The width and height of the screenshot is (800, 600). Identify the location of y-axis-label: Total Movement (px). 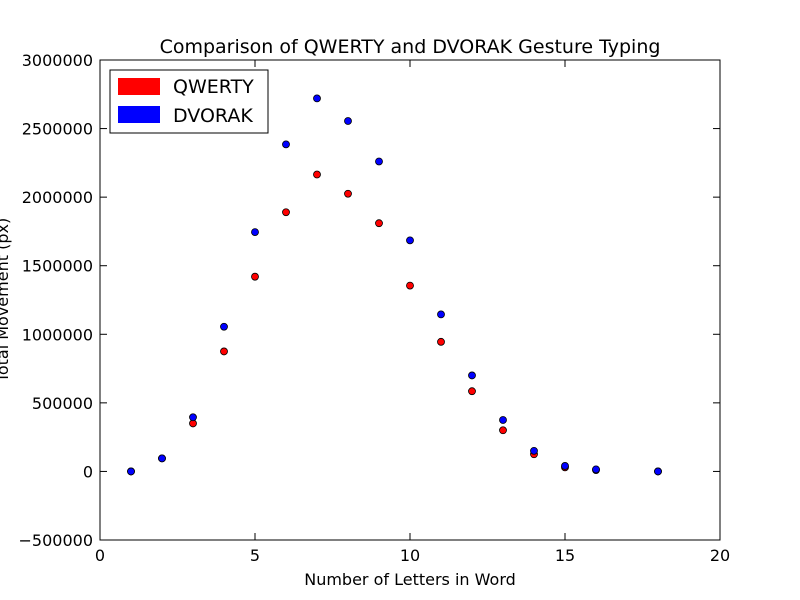
(6, 300).